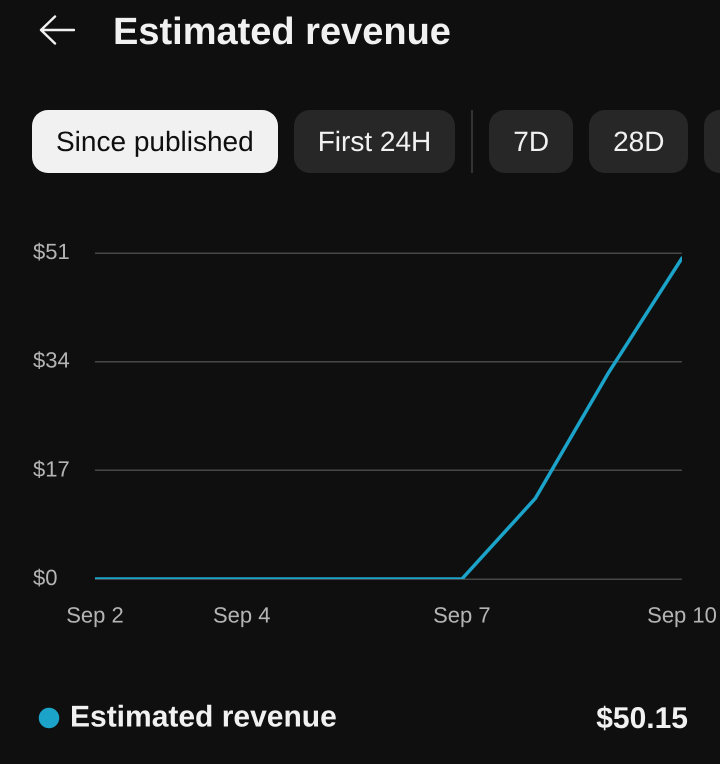 The width and height of the screenshot is (720, 764). I want to click on y-tick-label: $0, so click(45, 577).